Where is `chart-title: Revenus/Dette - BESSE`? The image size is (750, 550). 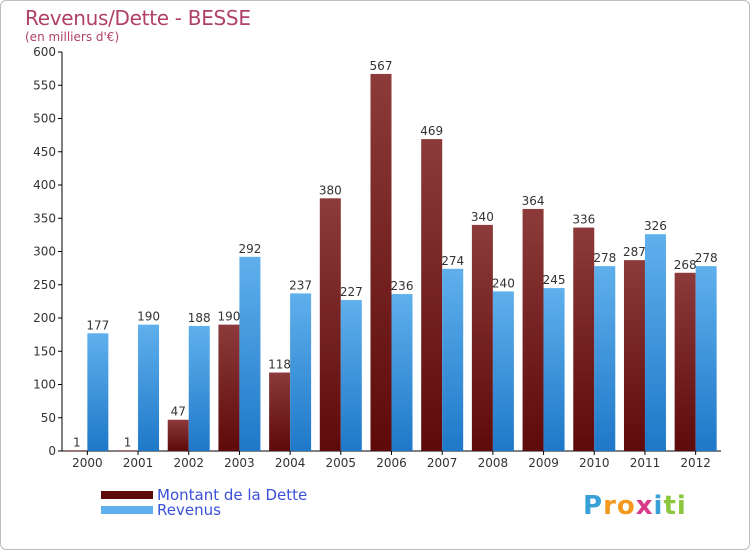
chart-title: Revenus/Dette - BESSE is located at coordinates (138, 18).